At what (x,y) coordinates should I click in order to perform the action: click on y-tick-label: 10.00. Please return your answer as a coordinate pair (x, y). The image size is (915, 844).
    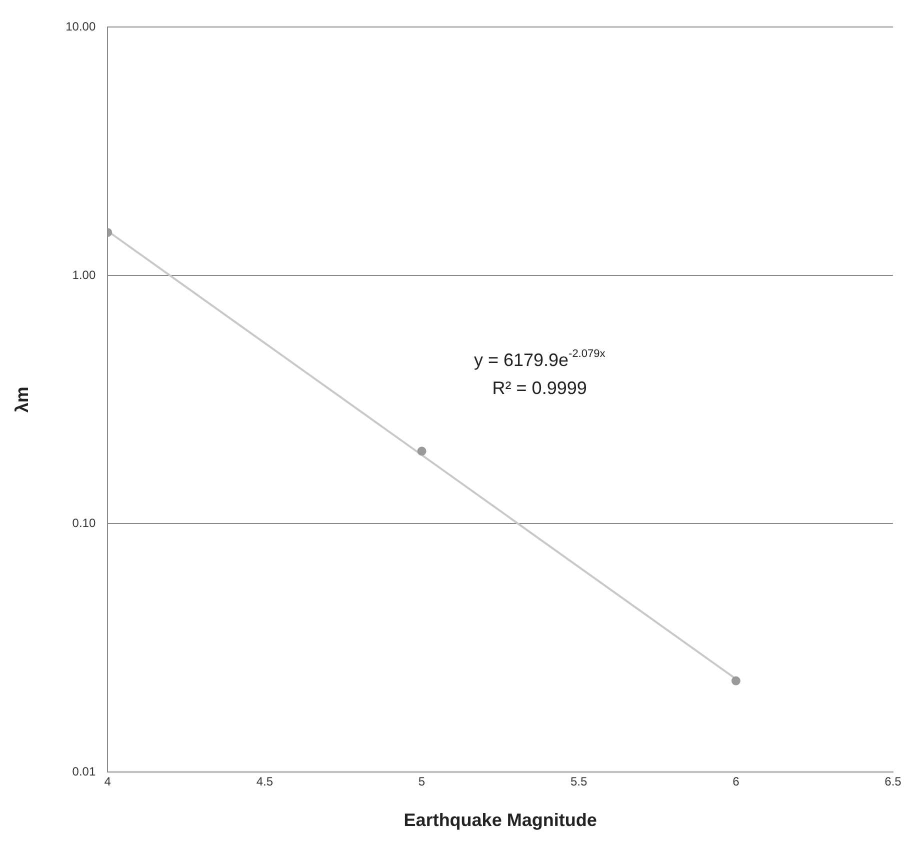
    Looking at the image, I should click on (81, 27).